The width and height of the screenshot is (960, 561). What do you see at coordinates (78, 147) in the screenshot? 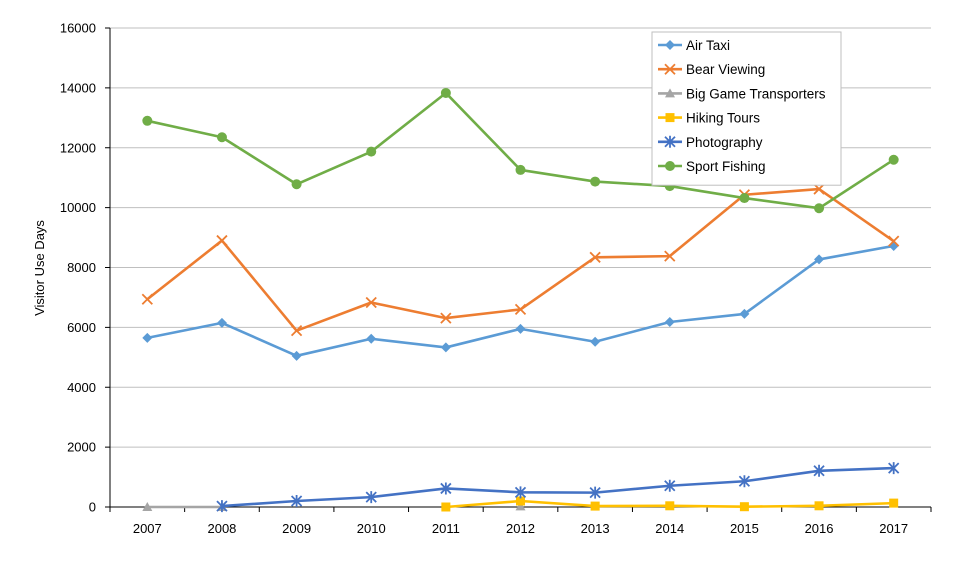
I see `y-tick-label: 12000` at bounding box center [78, 147].